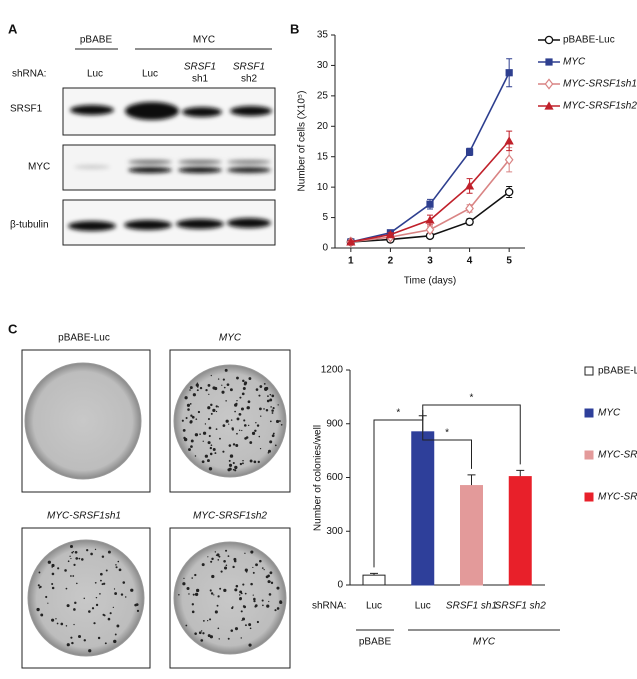 The height and width of the screenshot is (679, 637). What do you see at coordinates (447, 433) in the screenshot?
I see `significance-star: *` at bounding box center [447, 433].